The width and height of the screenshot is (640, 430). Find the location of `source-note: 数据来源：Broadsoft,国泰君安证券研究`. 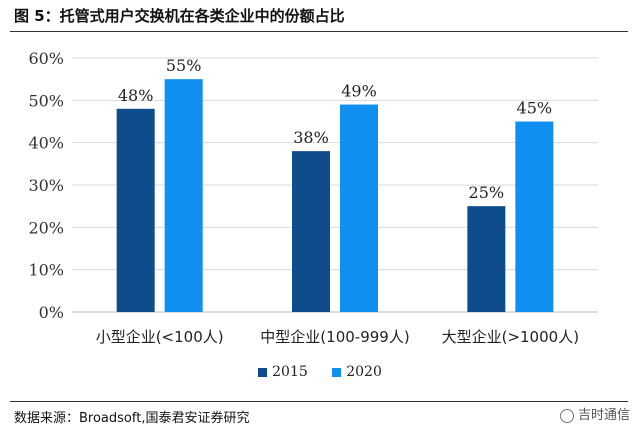

source-note: 数据来源：Broadsoft,国泰君安证券研究 is located at coordinates (132, 418).